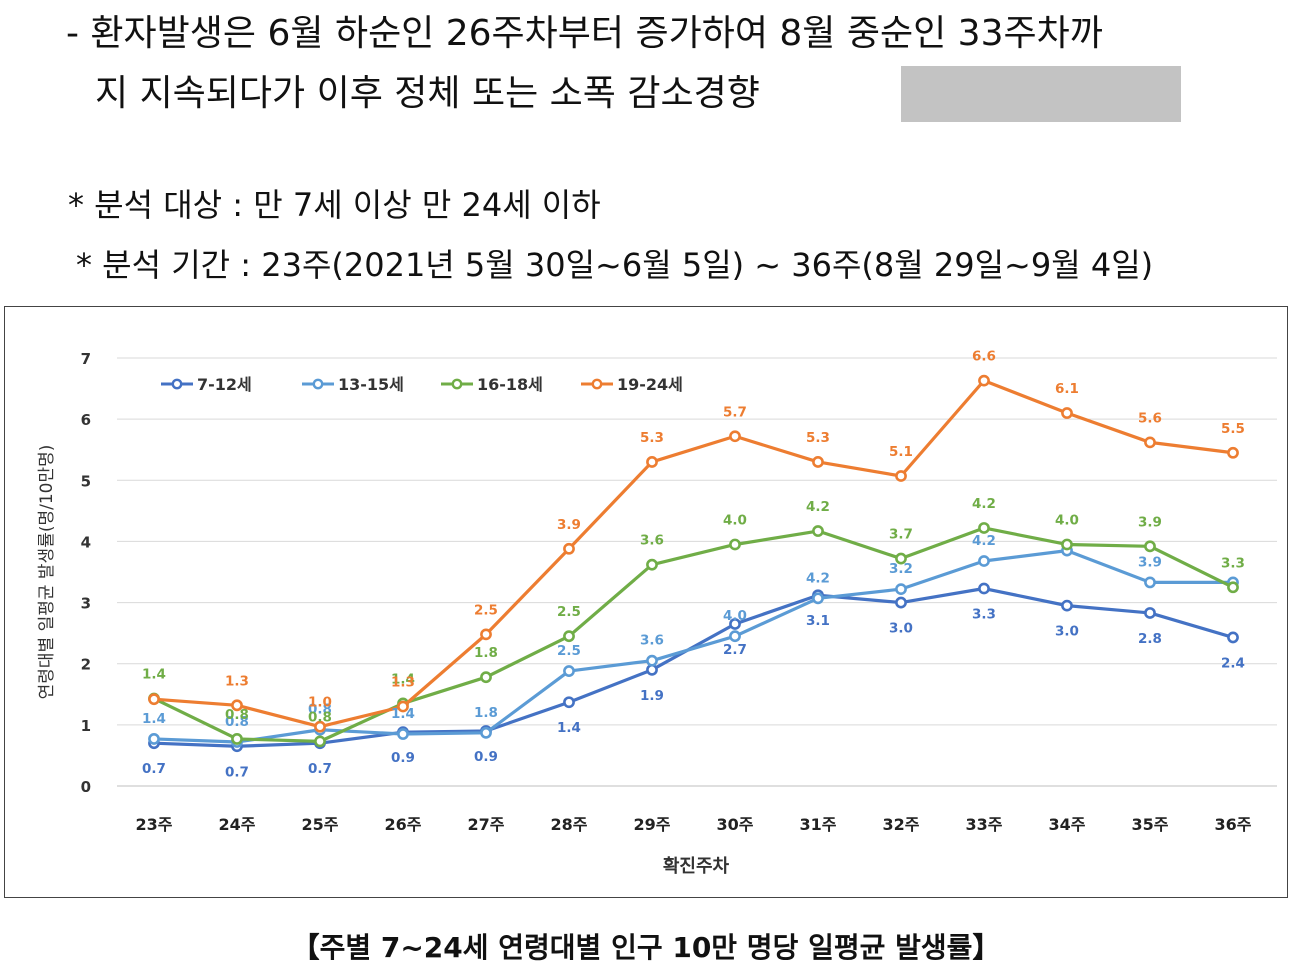 The height and width of the screenshot is (975, 1292). What do you see at coordinates (403, 824) in the screenshot?
I see `x-tick-label: 26주` at bounding box center [403, 824].